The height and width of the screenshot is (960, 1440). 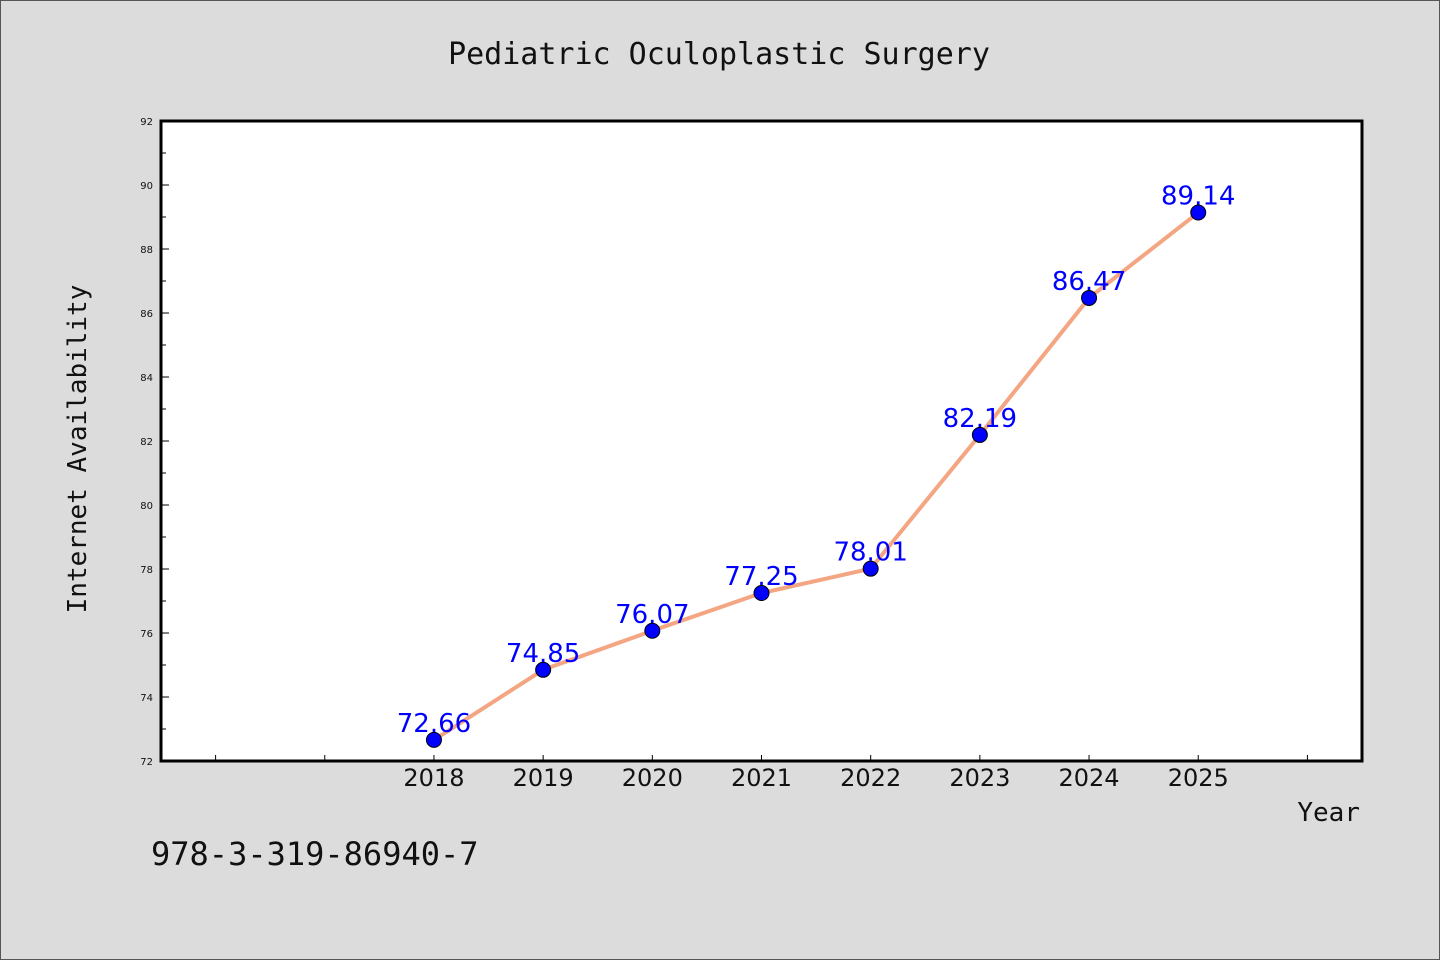 What do you see at coordinates (761, 778) in the screenshot?
I see `x-tick-label: 2021` at bounding box center [761, 778].